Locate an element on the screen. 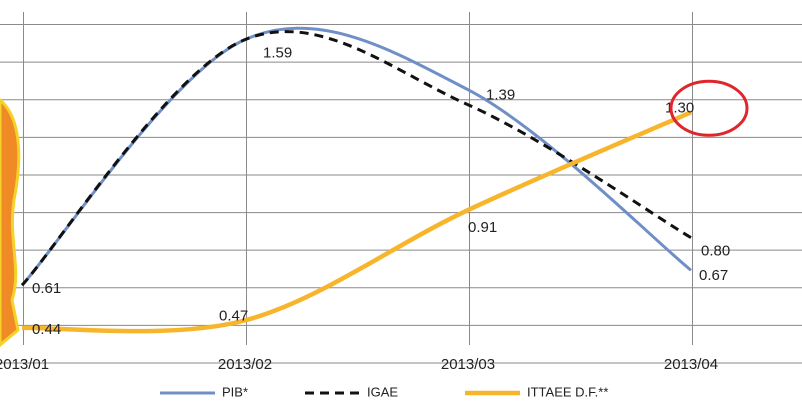 The height and width of the screenshot is (406, 802). data-label: 0.61 is located at coordinates (46, 288).